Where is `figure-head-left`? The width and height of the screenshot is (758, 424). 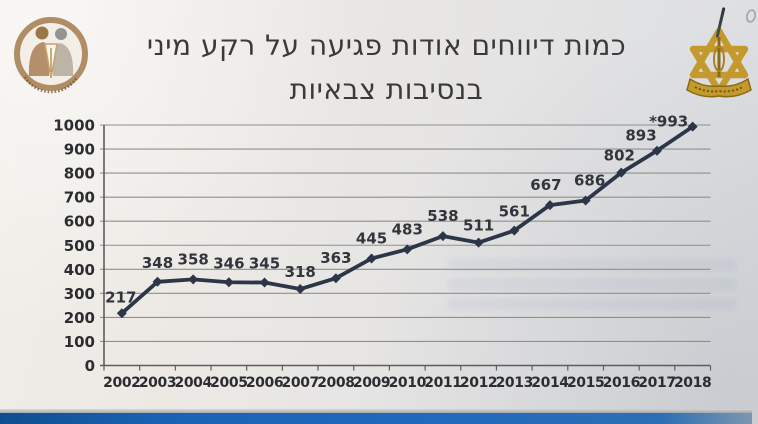
figure-head-left is located at coordinates (42, 33).